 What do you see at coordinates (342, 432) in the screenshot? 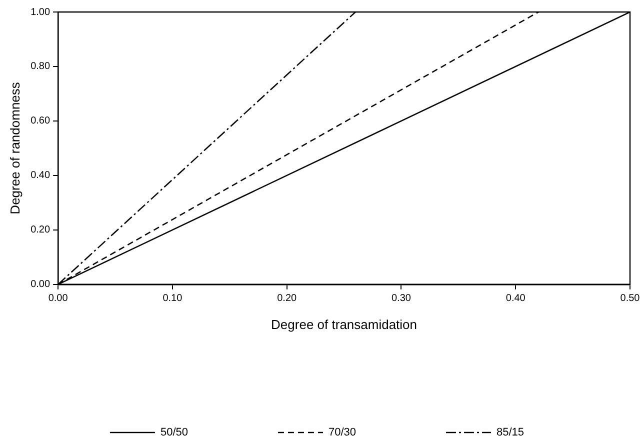
I see `legend-label: 70/30` at bounding box center [342, 432].